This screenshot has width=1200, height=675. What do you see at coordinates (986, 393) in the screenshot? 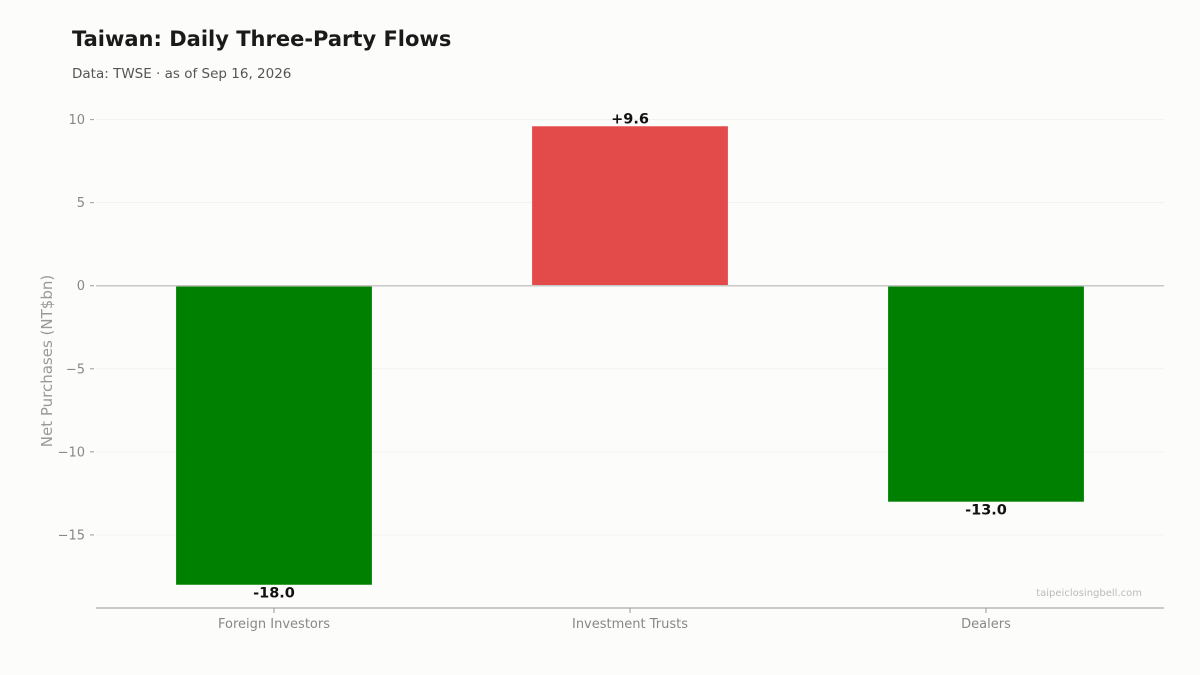
I see `bar-dealers` at bounding box center [986, 393].